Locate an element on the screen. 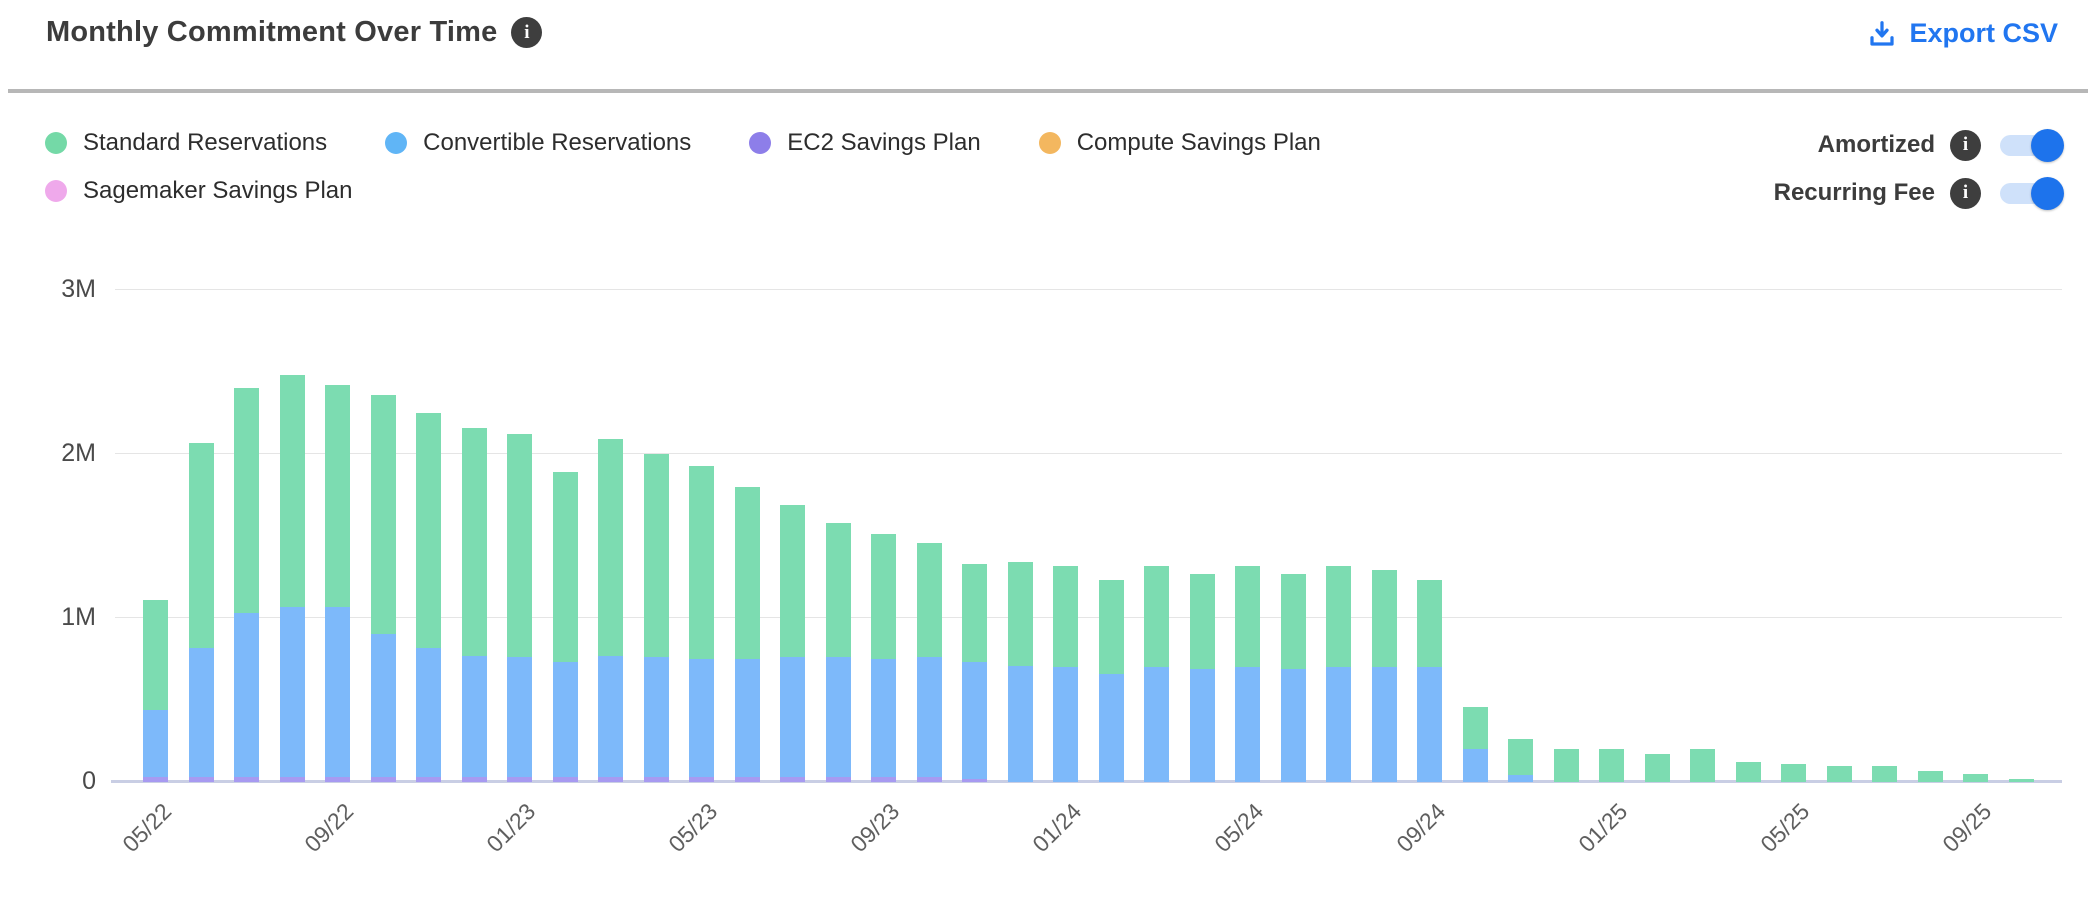  bar-02/23 is located at coordinates (565, 627).